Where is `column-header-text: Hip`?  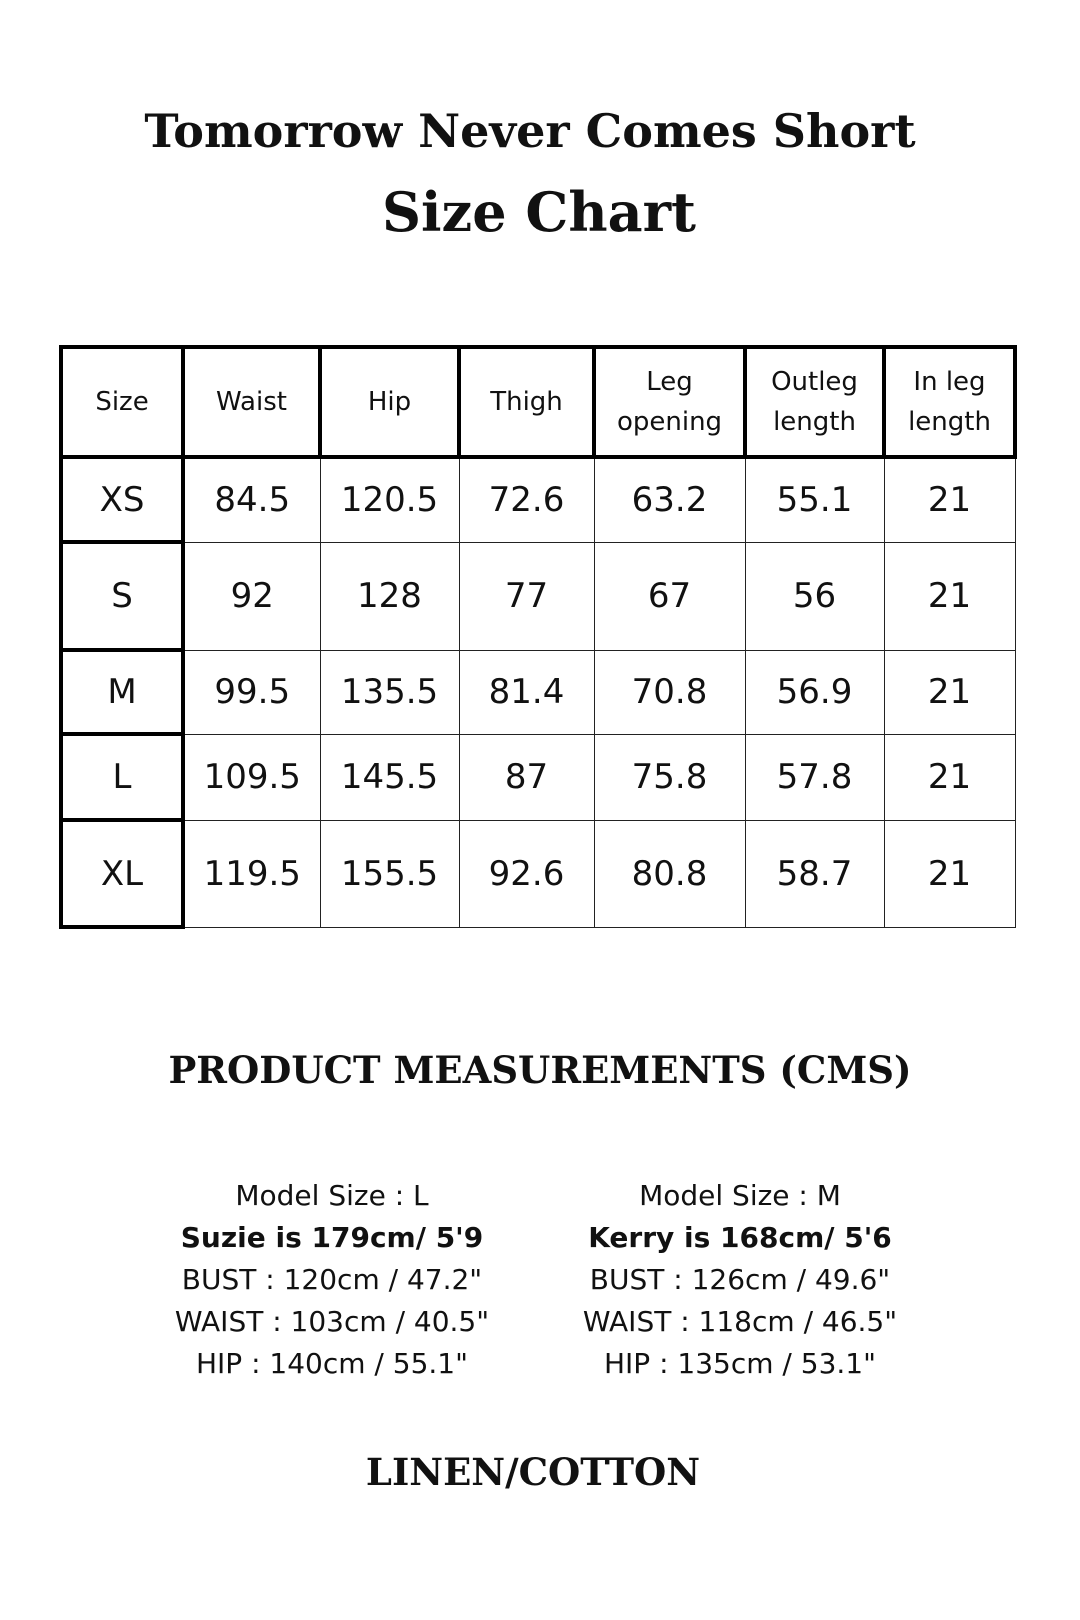
column-header-text: Hip is located at coordinates (389, 402).